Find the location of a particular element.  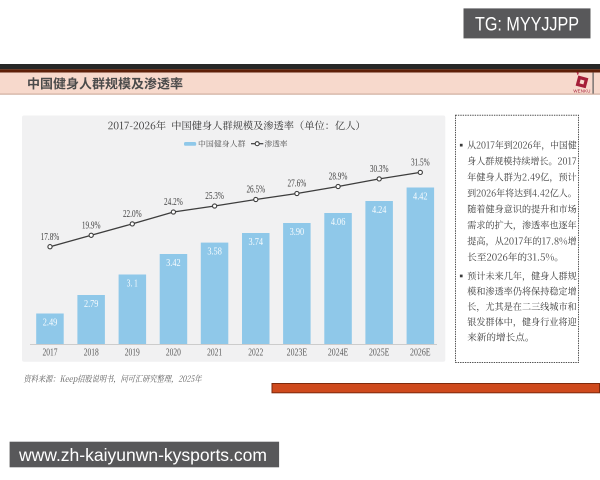

svg-text: 4.42 is located at coordinates (420, 197).